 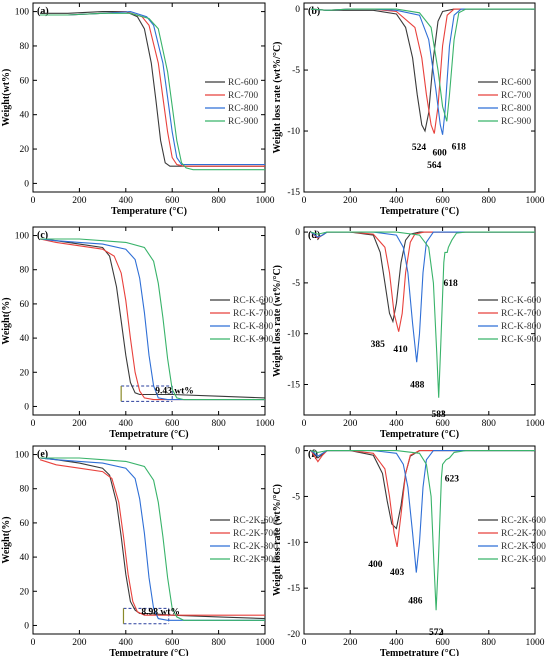 I want to click on panel-tag: (c), so click(x=42, y=235).